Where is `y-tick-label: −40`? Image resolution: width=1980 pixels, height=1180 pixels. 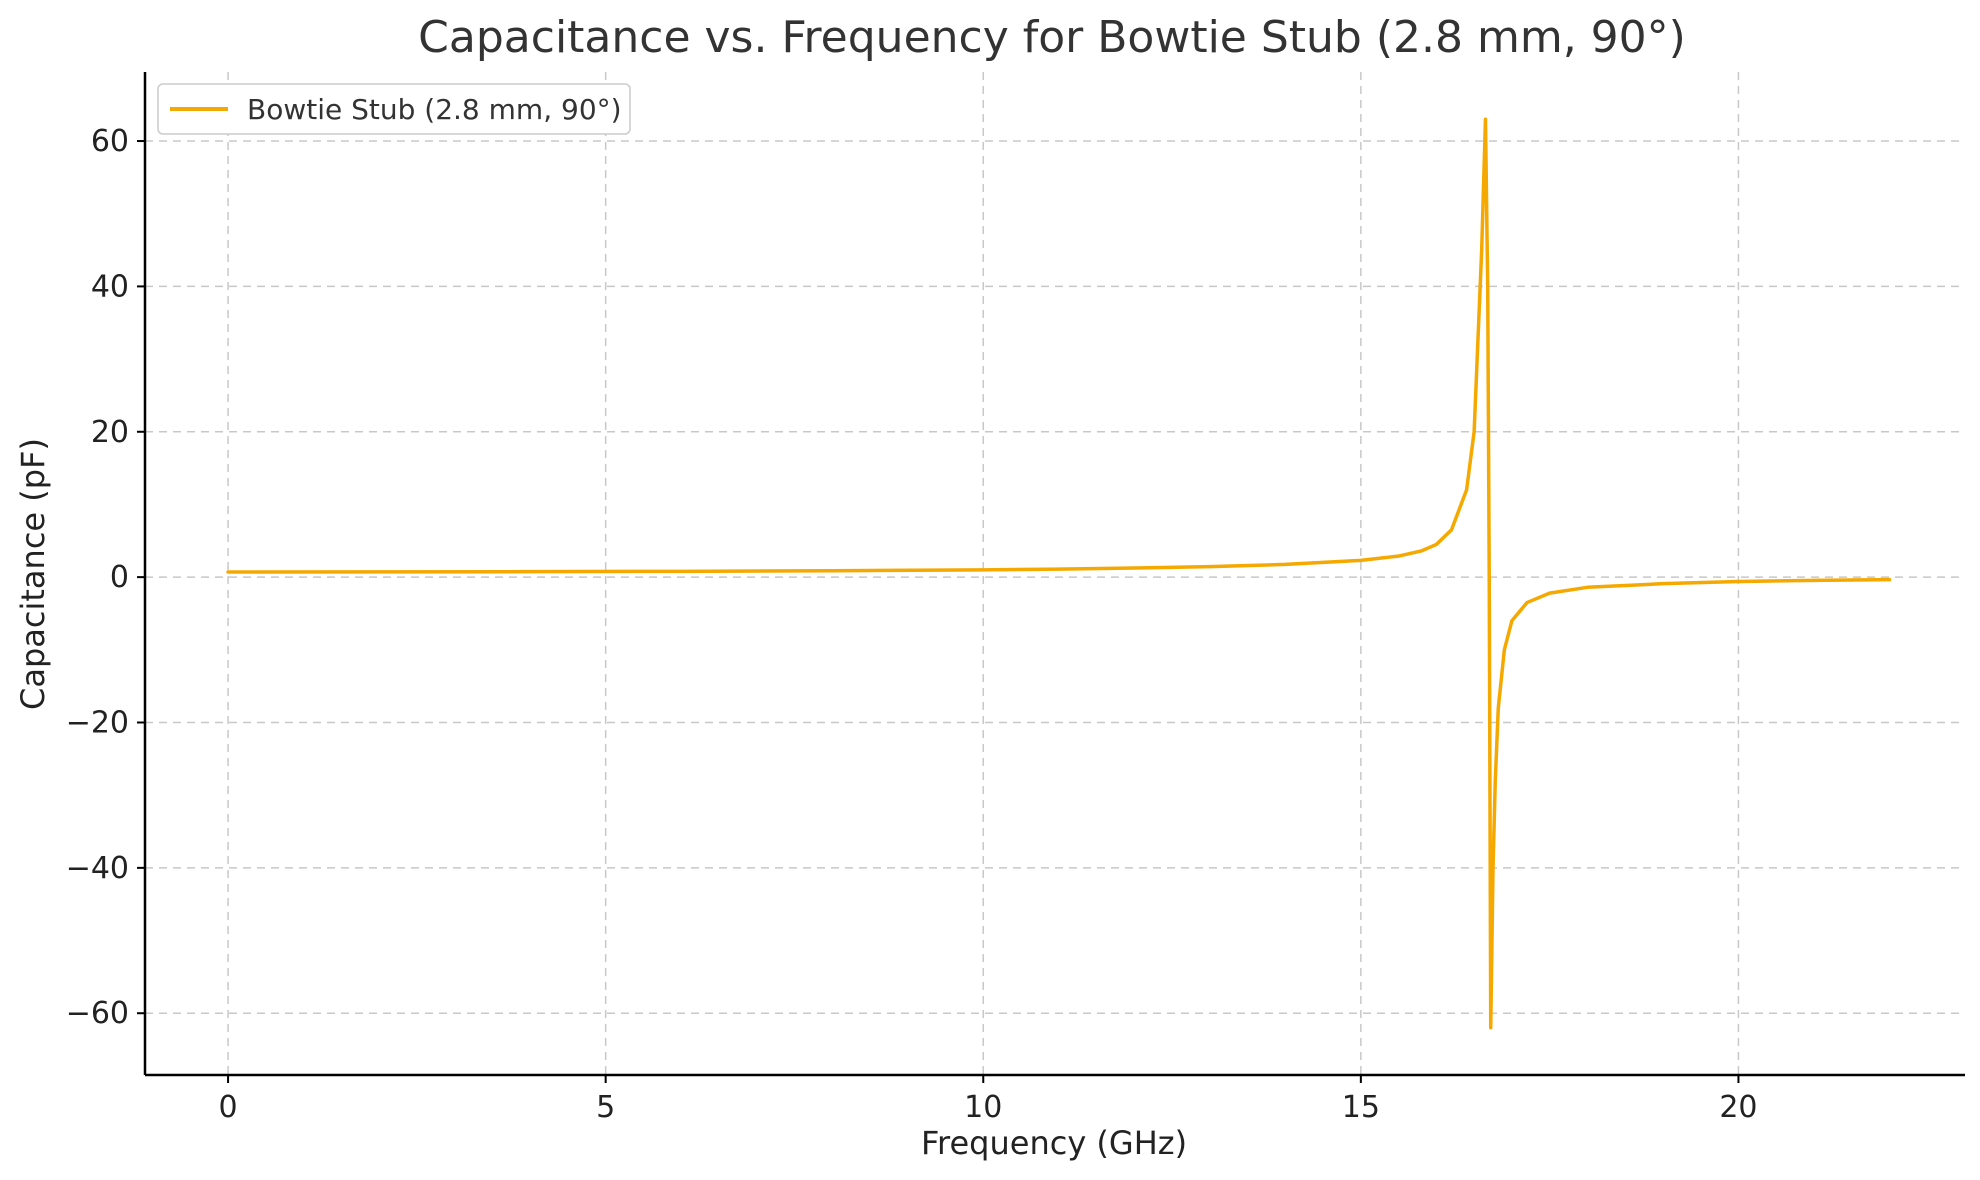
y-tick-label: −40 is located at coordinates (97, 868).